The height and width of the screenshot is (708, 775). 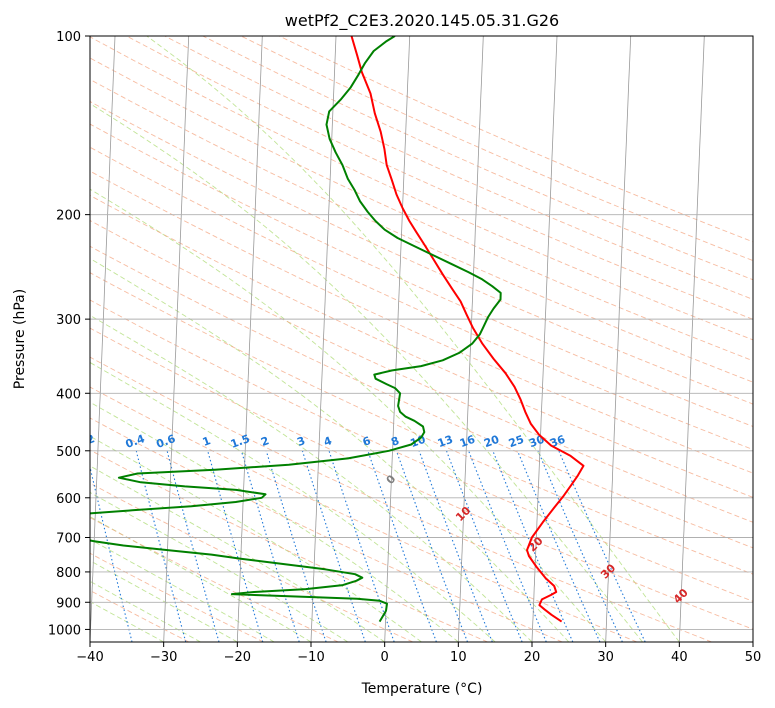 I want to click on mixing-ratio-label: 6, so click(x=367, y=441).